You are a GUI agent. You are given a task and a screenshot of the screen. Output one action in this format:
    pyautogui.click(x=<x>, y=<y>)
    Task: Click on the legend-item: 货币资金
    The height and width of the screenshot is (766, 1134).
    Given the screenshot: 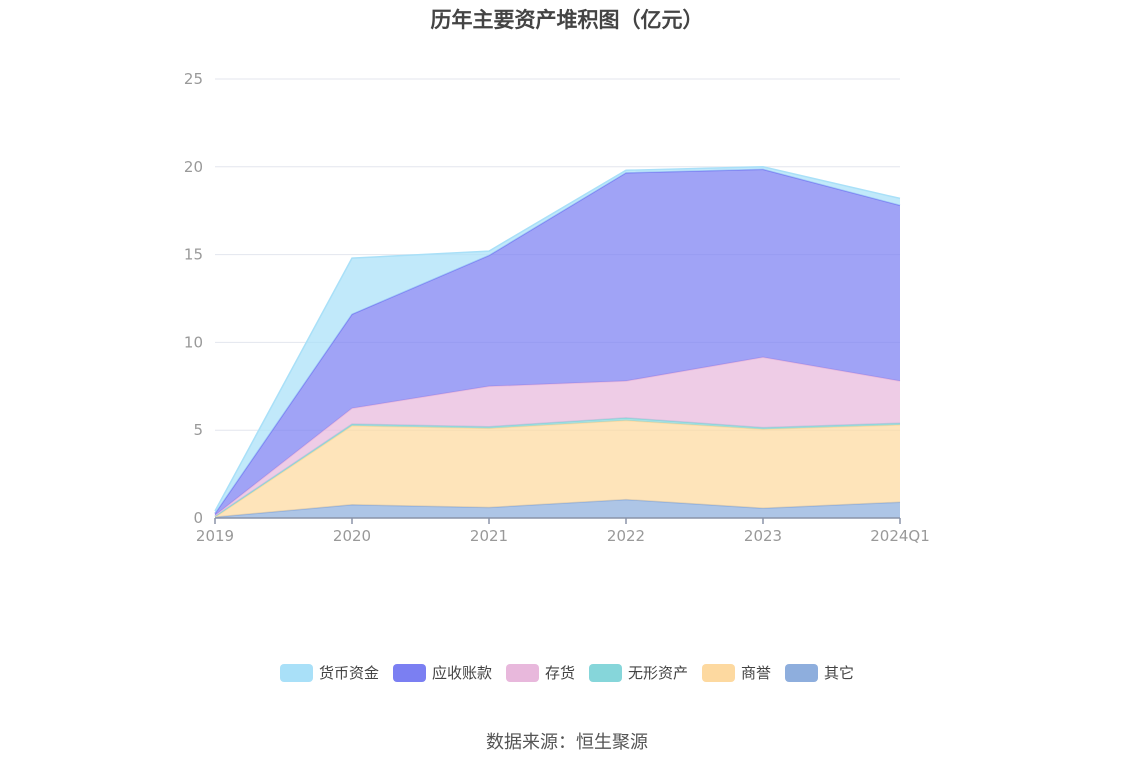 What is the action you would take?
    pyautogui.click(x=329, y=672)
    